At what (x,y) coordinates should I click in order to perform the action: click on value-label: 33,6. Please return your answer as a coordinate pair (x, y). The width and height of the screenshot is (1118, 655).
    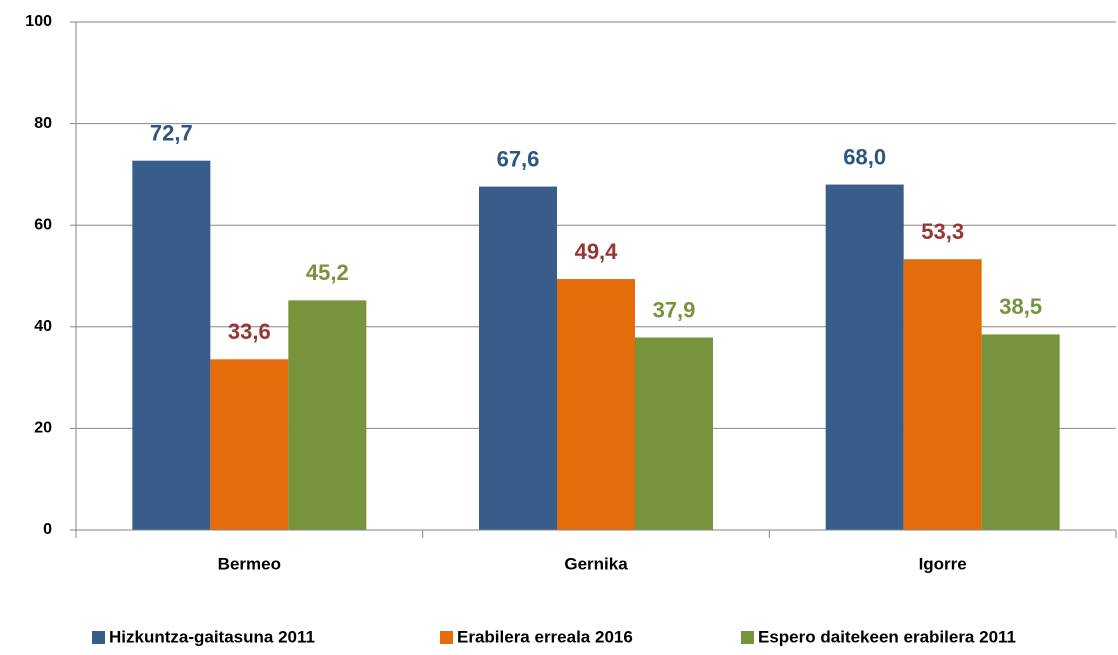
    Looking at the image, I should click on (249, 331).